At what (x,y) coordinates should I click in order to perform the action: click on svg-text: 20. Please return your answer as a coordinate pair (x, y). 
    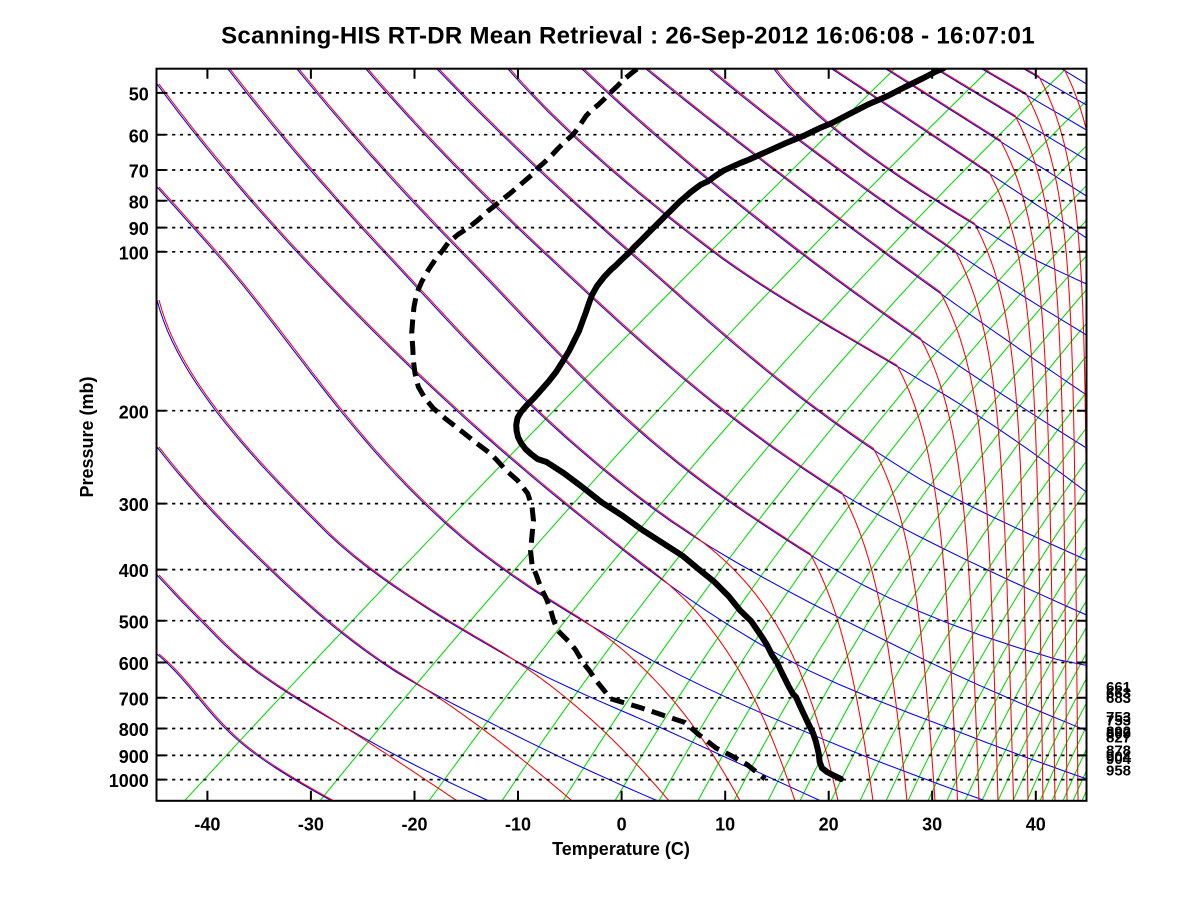
    Looking at the image, I should click on (829, 825).